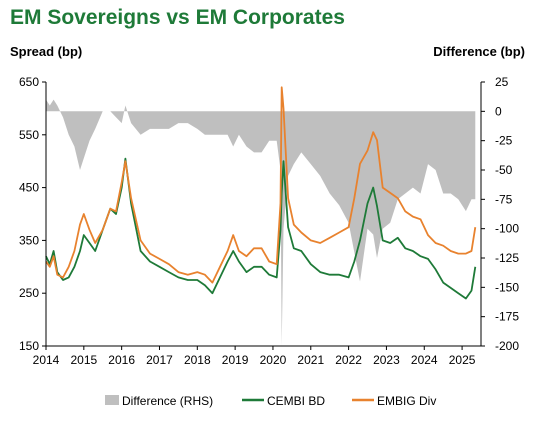 The width and height of the screenshot is (547, 426). Describe the element at coordinates (504, 141) in the screenshot. I see `right-tick-label: -25` at that location.